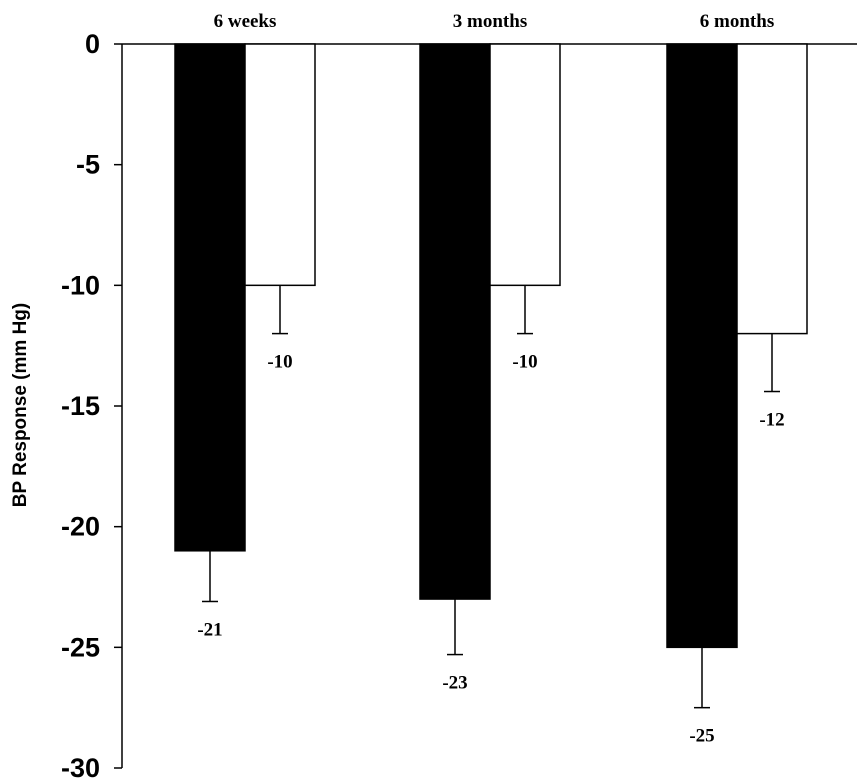 The height and width of the screenshot is (781, 857). What do you see at coordinates (771, 420) in the screenshot?
I see `data-label: -12` at bounding box center [771, 420].